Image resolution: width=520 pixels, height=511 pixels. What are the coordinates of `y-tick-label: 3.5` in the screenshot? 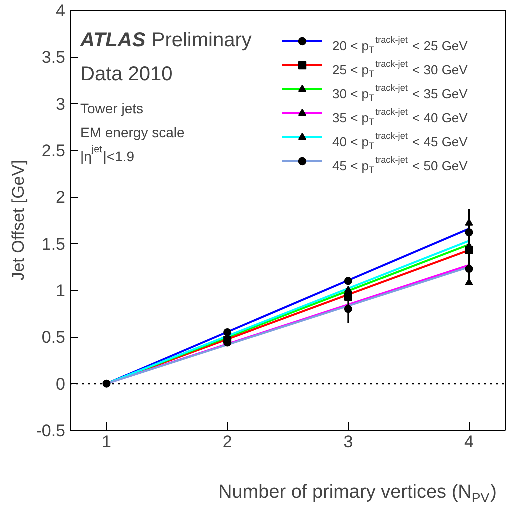 It's located at (54, 58).